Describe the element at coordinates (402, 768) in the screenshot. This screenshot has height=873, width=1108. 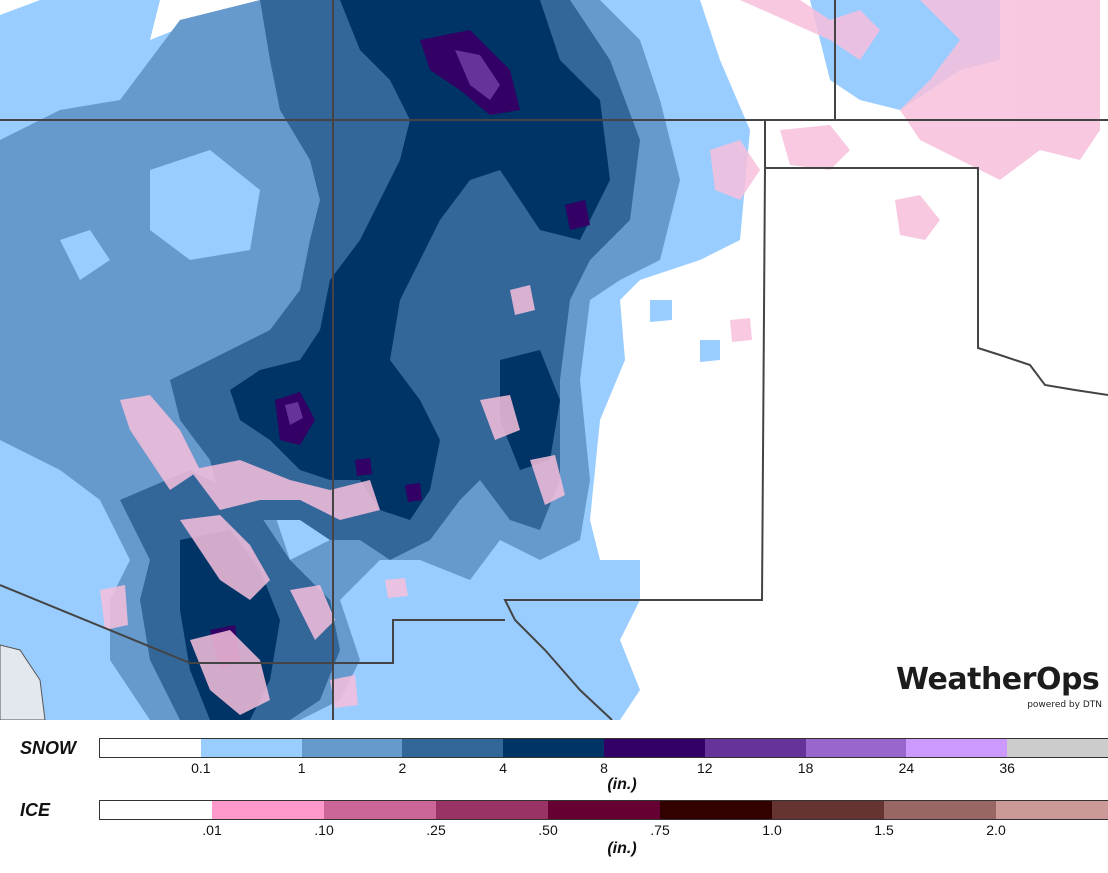
I see `snow-tick-label: 2` at that location.